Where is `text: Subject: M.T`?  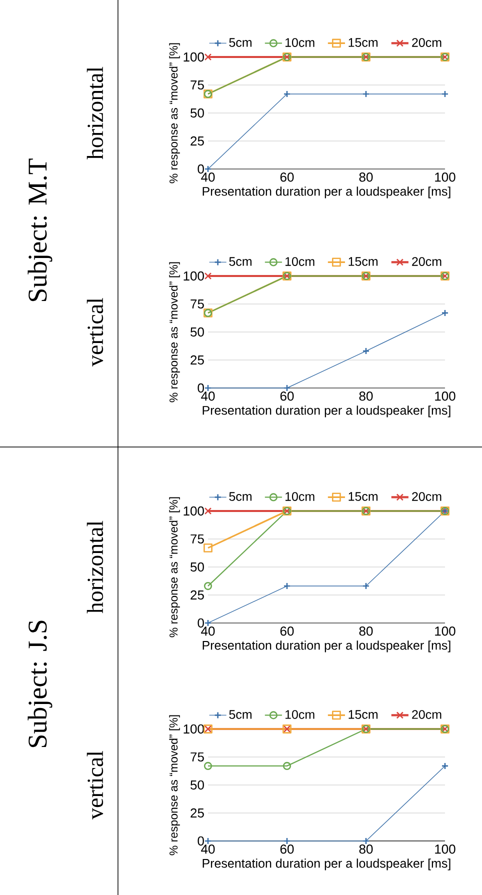
text: Subject: M.T is located at coordinates (40, 230).